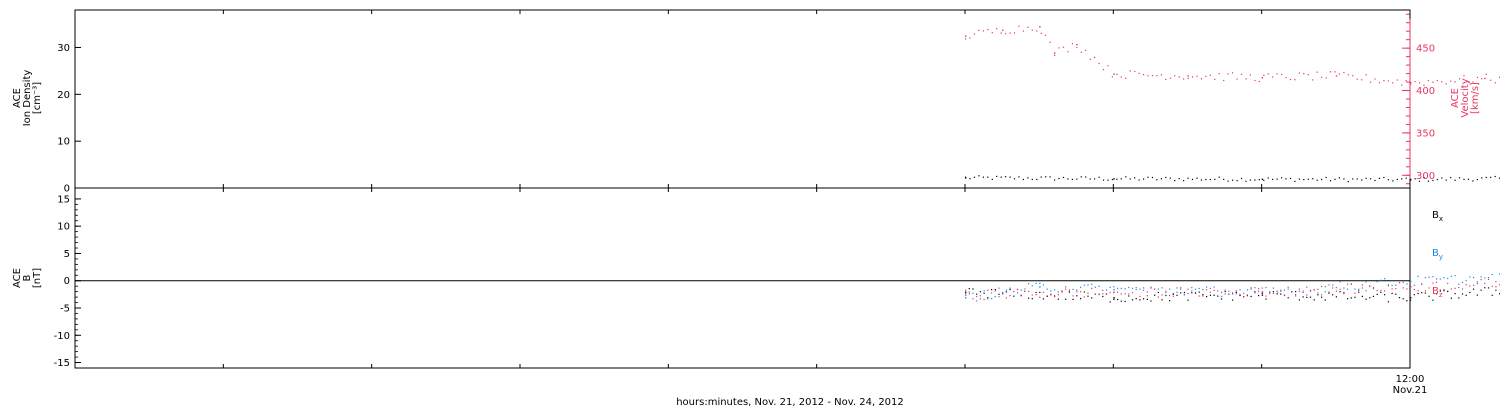 The width and height of the screenshot is (1500, 410). What do you see at coordinates (1262, 179) in the screenshot?
I see `density-series-point` at bounding box center [1262, 179].